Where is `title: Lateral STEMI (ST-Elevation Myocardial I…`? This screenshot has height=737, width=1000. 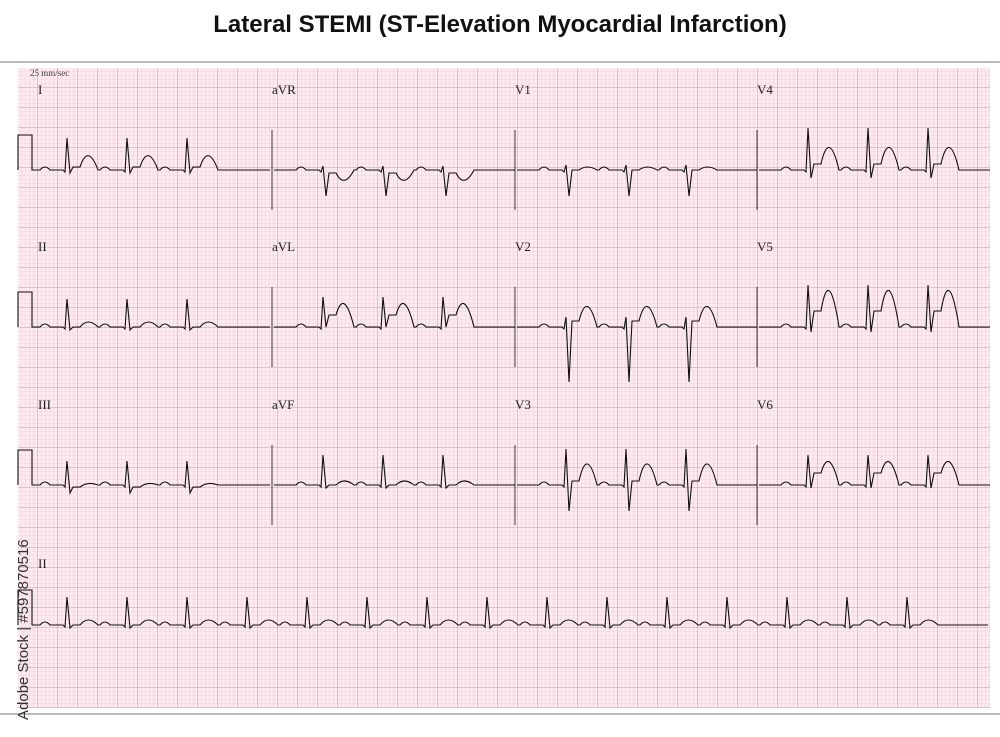
title: Lateral STEMI (ST-Elevation Myocardial I… is located at coordinates (499, 24).